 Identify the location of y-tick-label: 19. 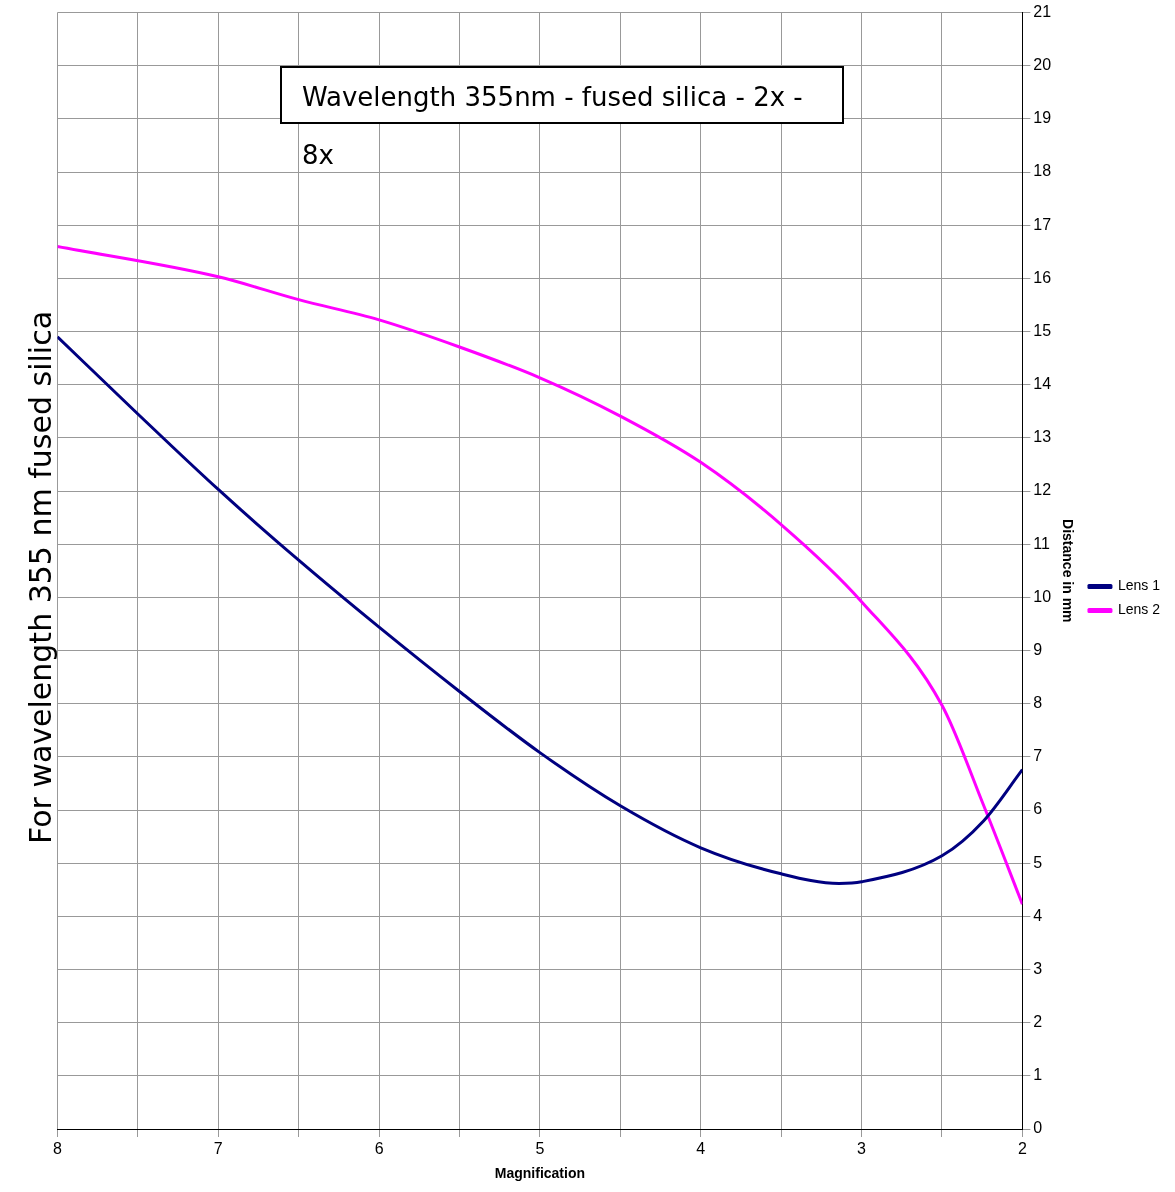
(1042, 118).